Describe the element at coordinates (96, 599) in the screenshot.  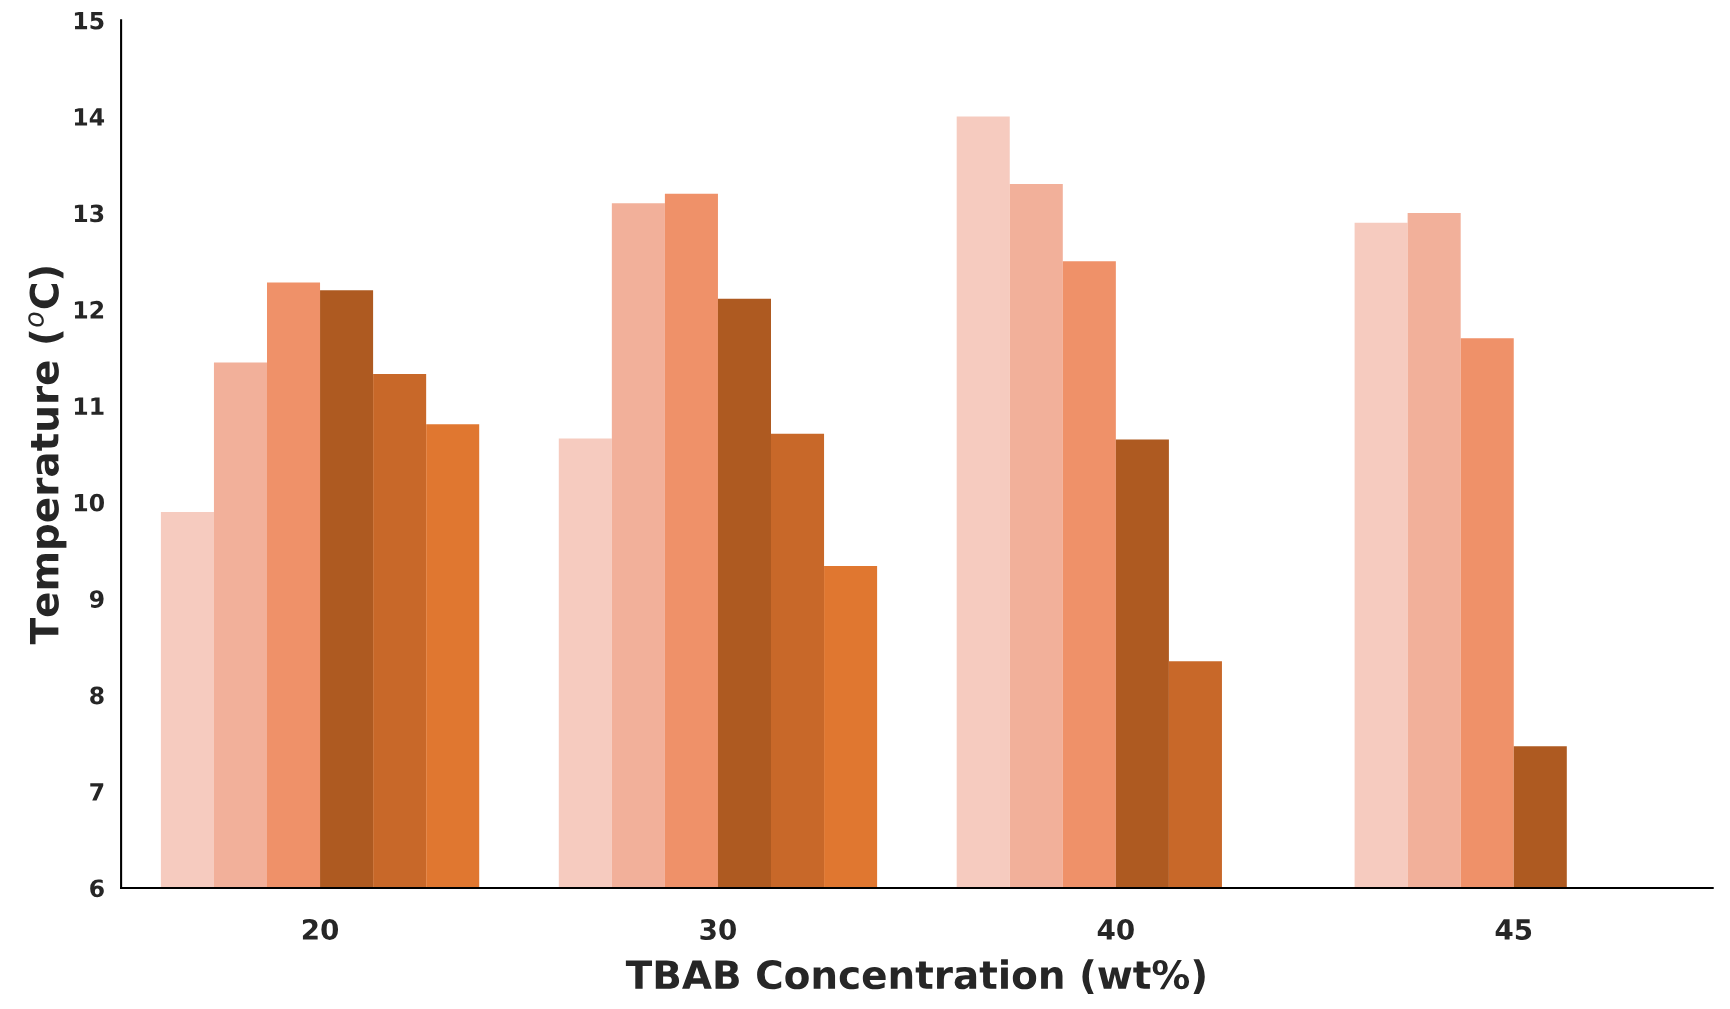
I see `y-tick-label: 9` at that location.